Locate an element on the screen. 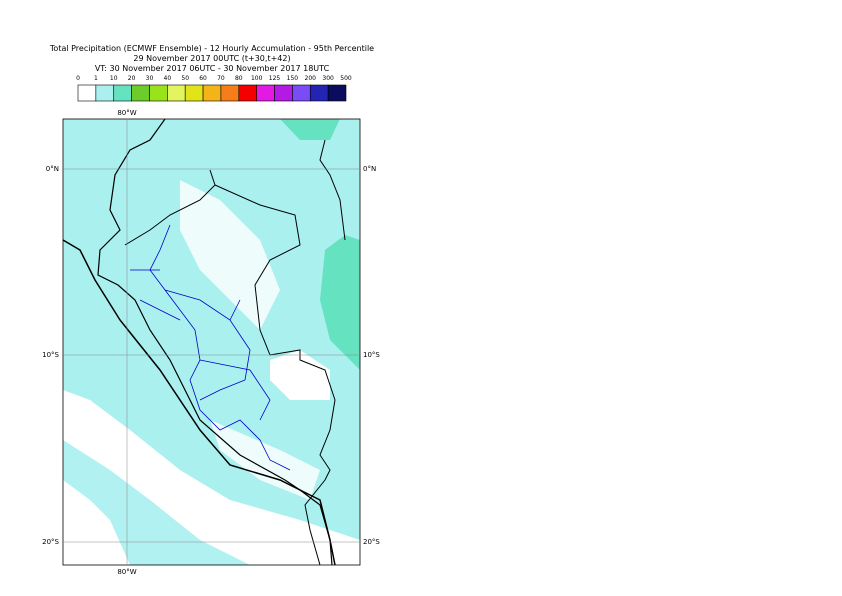 The height and width of the screenshot is (596, 842). legend-label: 1 is located at coordinates (96, 78).